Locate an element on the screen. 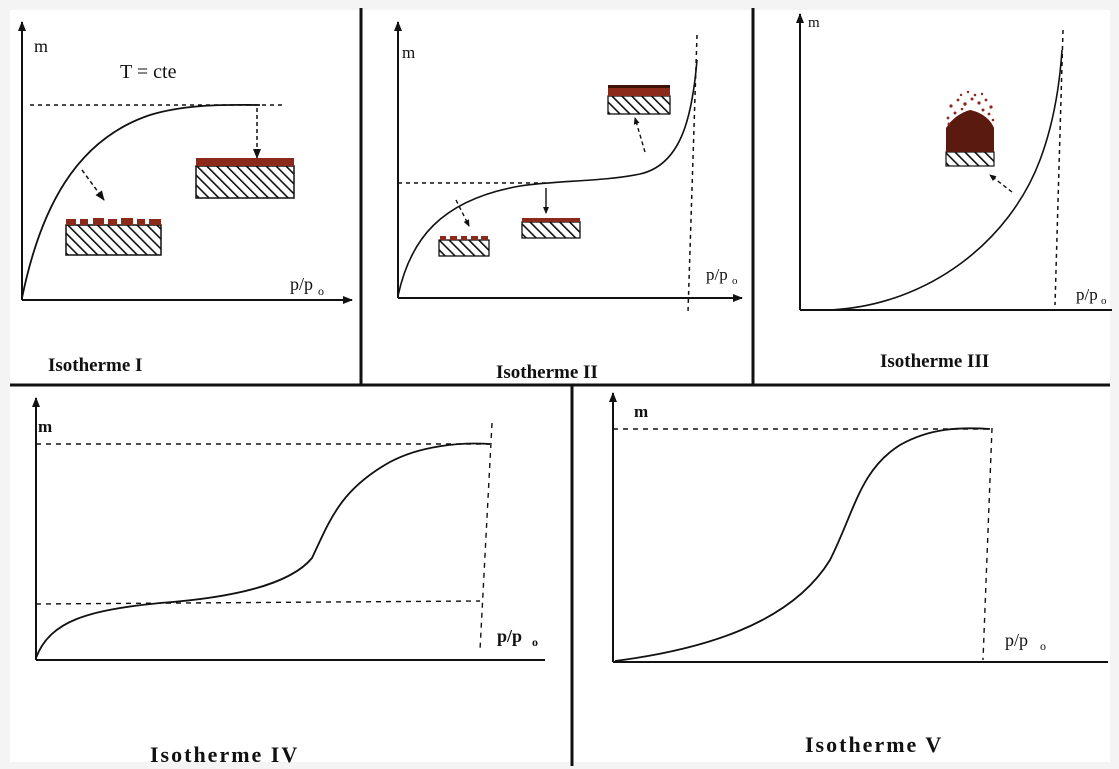 This screenshot has height=769, width=1119. panel-title: Isotherme I is located at coordinates (95, 365).